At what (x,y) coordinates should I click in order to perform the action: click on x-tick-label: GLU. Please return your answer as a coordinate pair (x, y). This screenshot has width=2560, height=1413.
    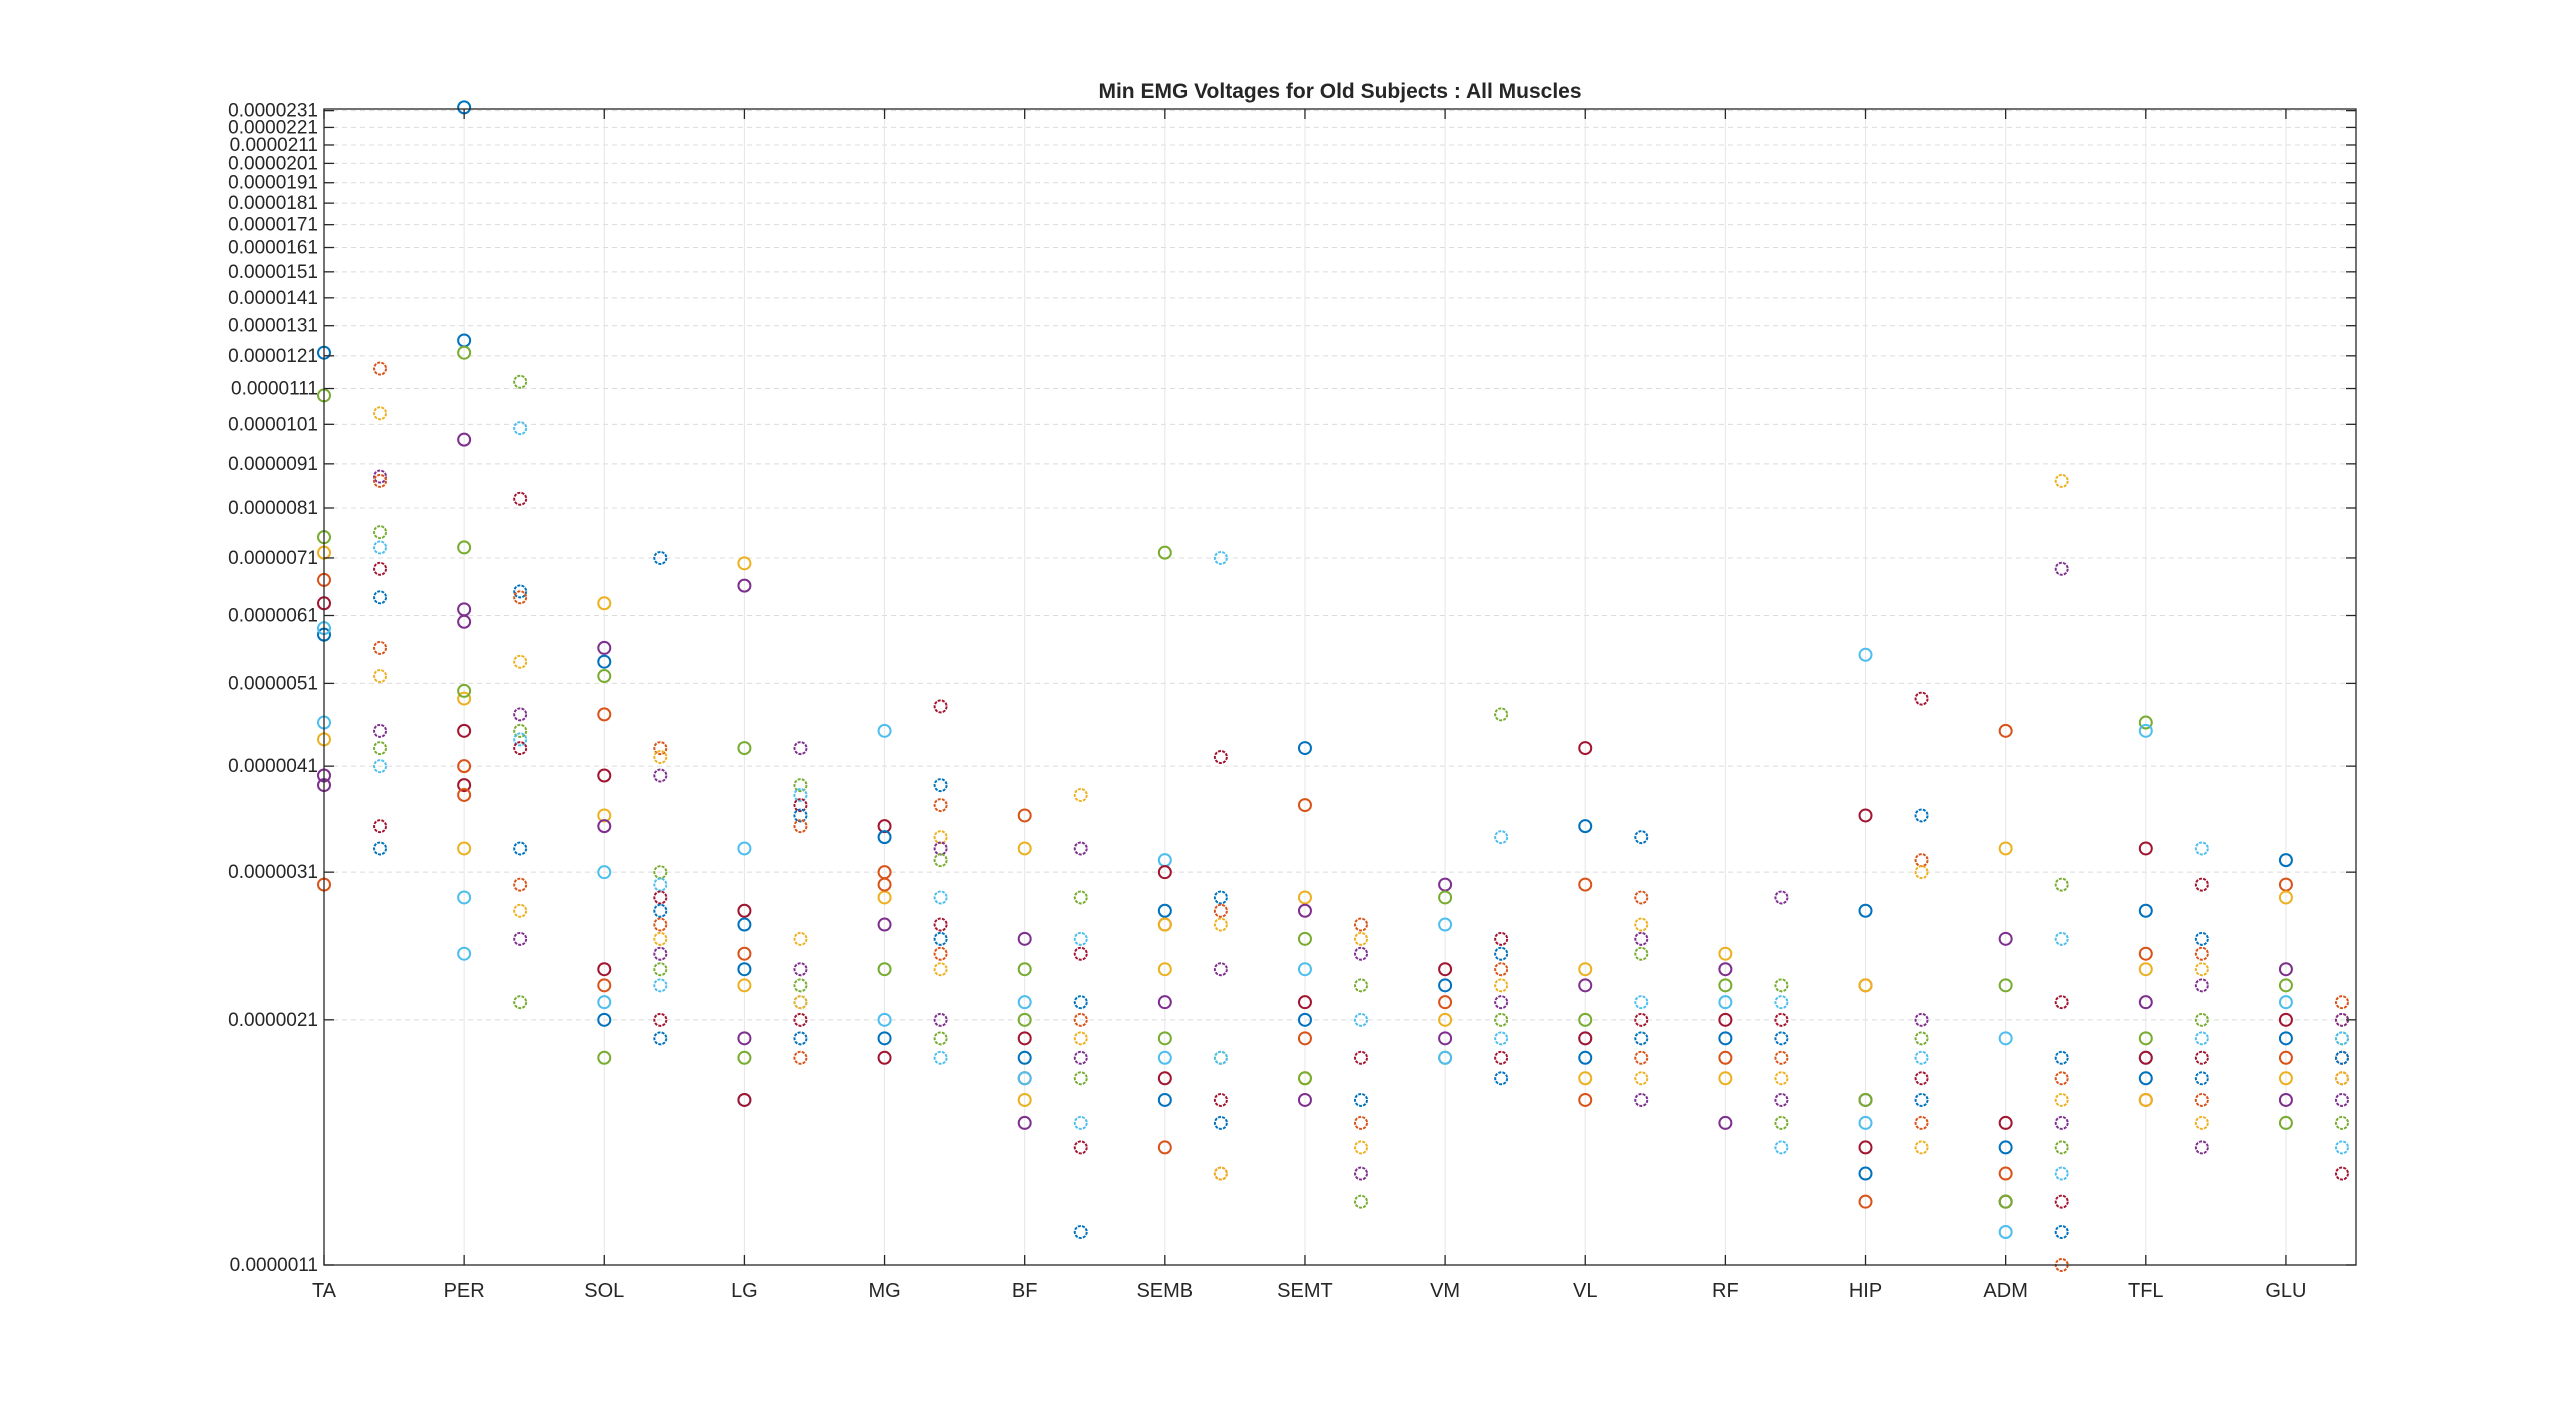
    Looking at the image, I should click on (2285, 1291).